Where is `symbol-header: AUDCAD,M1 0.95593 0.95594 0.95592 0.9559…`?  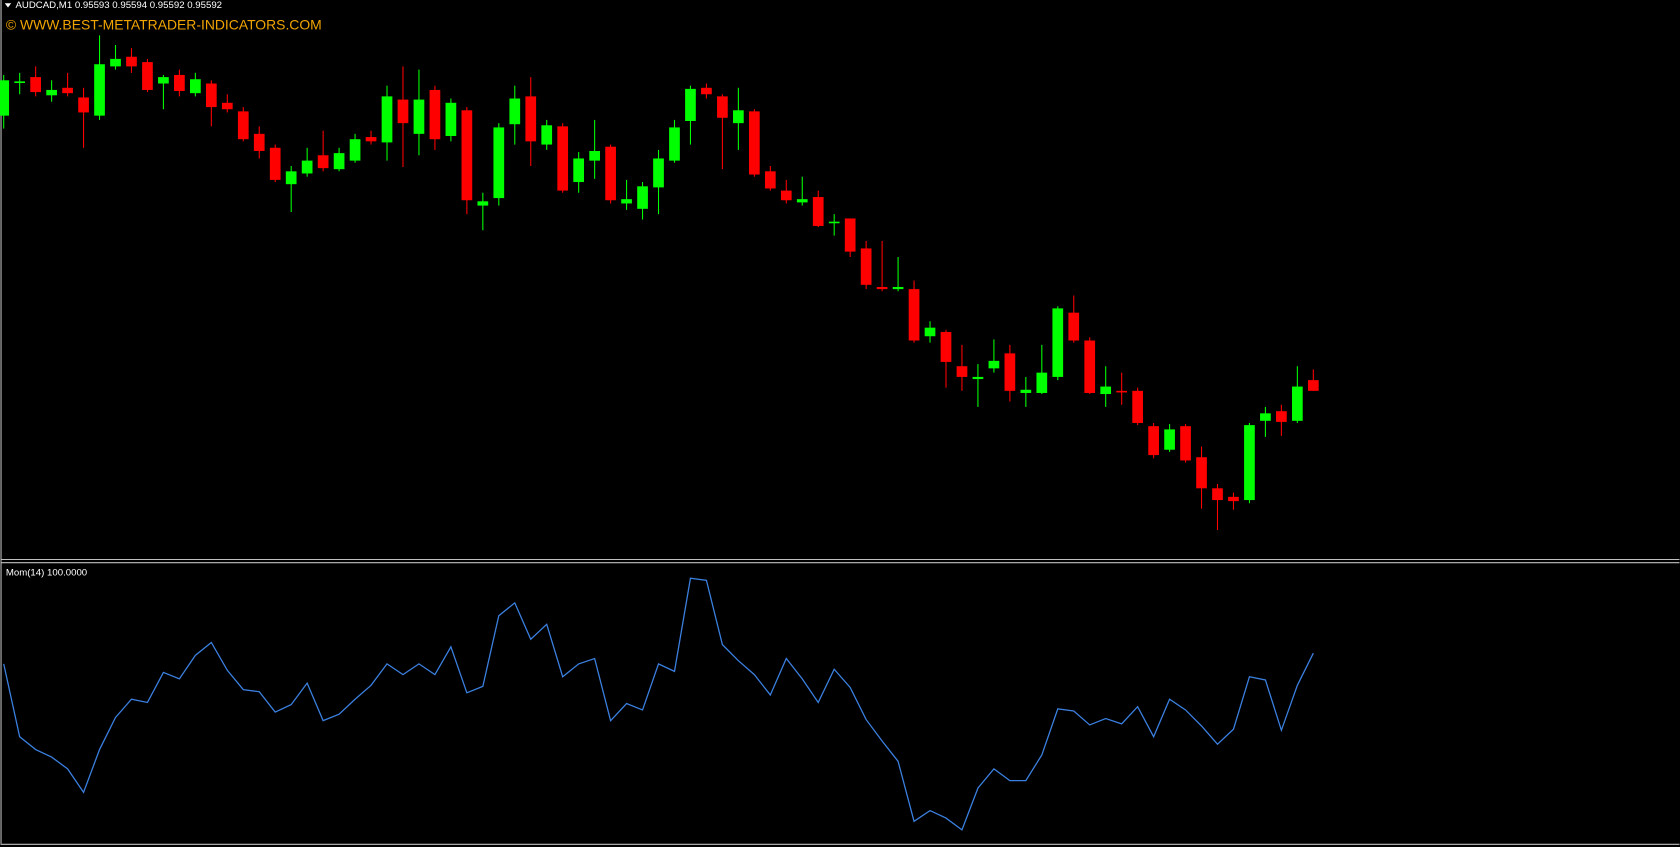
symbol-header: AUDCAD,M1 0.95593 0.95594 0.95592 0.9559… is located at coordinates (118, 5).